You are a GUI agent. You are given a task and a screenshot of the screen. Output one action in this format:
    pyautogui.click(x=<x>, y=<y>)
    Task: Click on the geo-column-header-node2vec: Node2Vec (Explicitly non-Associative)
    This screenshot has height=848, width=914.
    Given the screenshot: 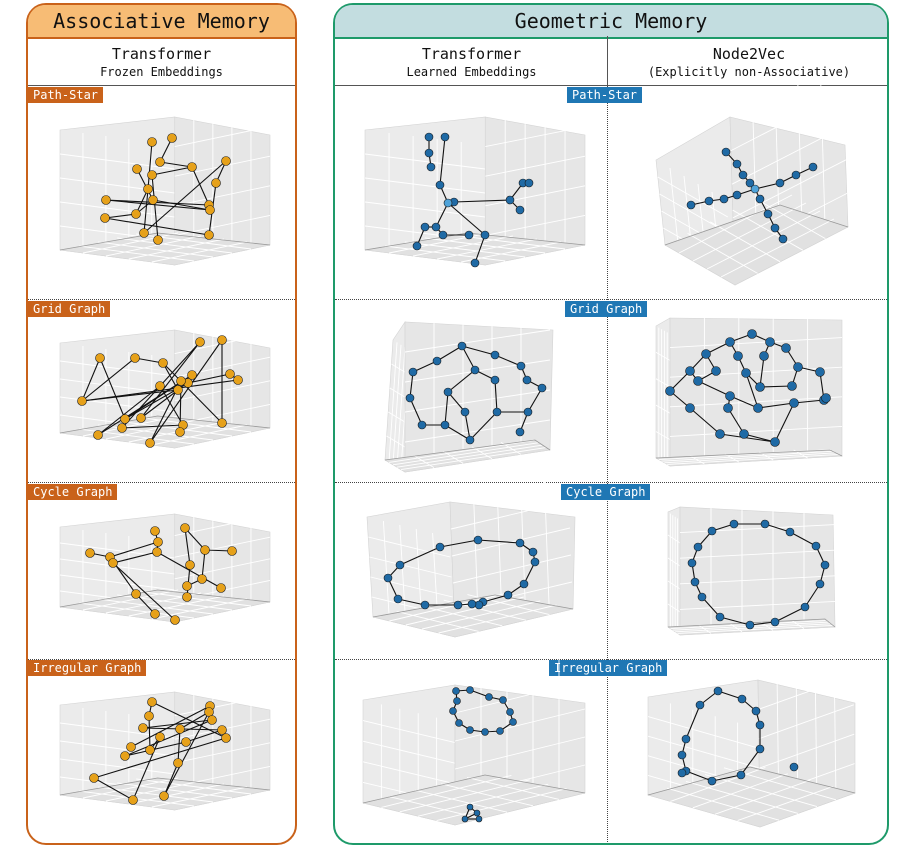 What is the action you would take?
    pyautogui.click(x=749, y=62)
    